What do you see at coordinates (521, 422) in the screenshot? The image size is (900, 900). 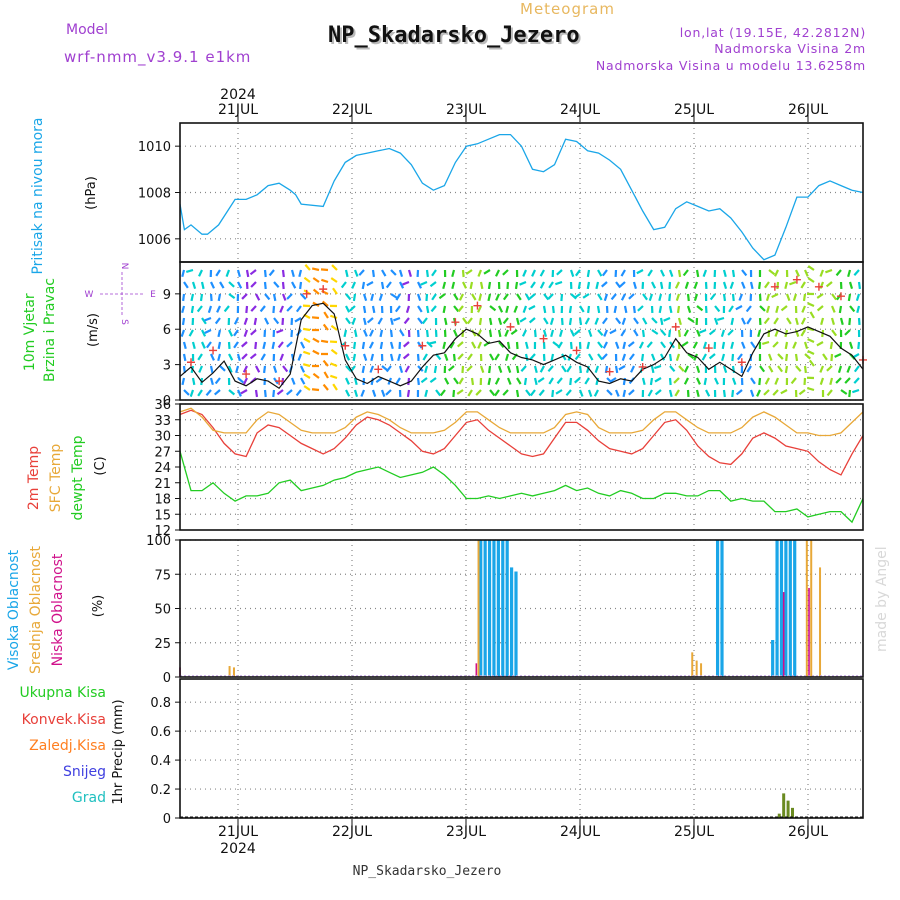 I see `series-line-sfc-temp` at bounding box center [521, 422].